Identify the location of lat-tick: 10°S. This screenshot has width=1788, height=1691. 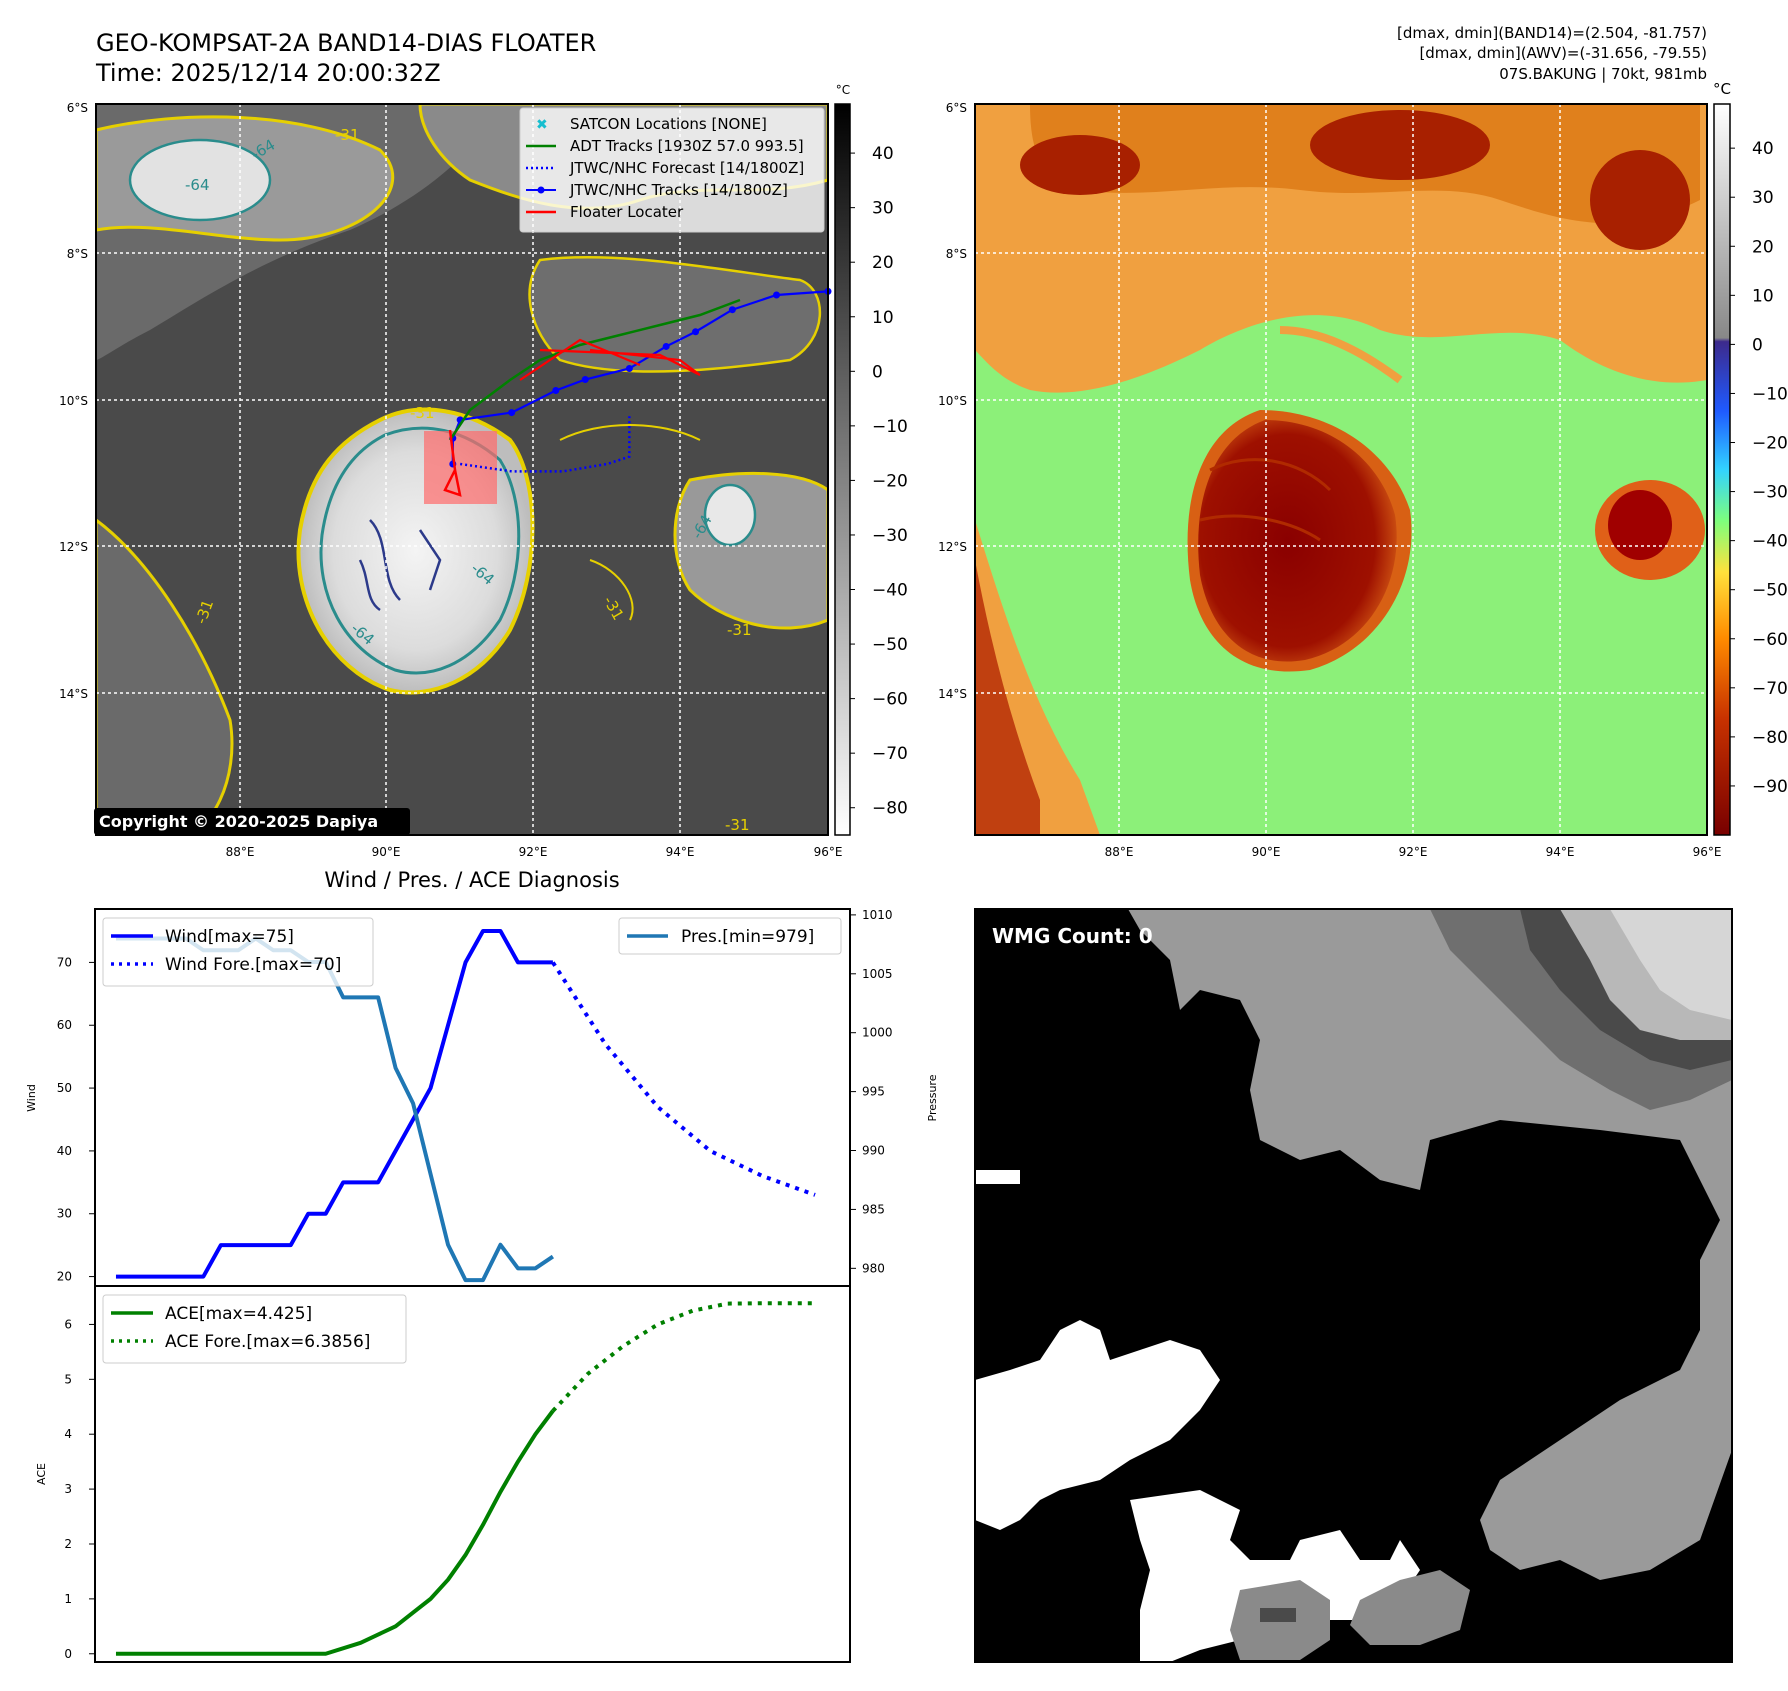
(952, 401).